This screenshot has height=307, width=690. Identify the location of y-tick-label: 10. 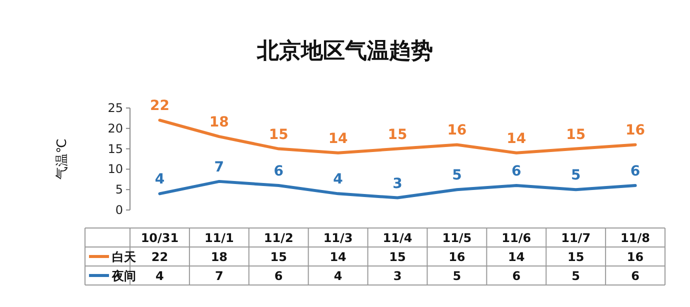
(115, 169).